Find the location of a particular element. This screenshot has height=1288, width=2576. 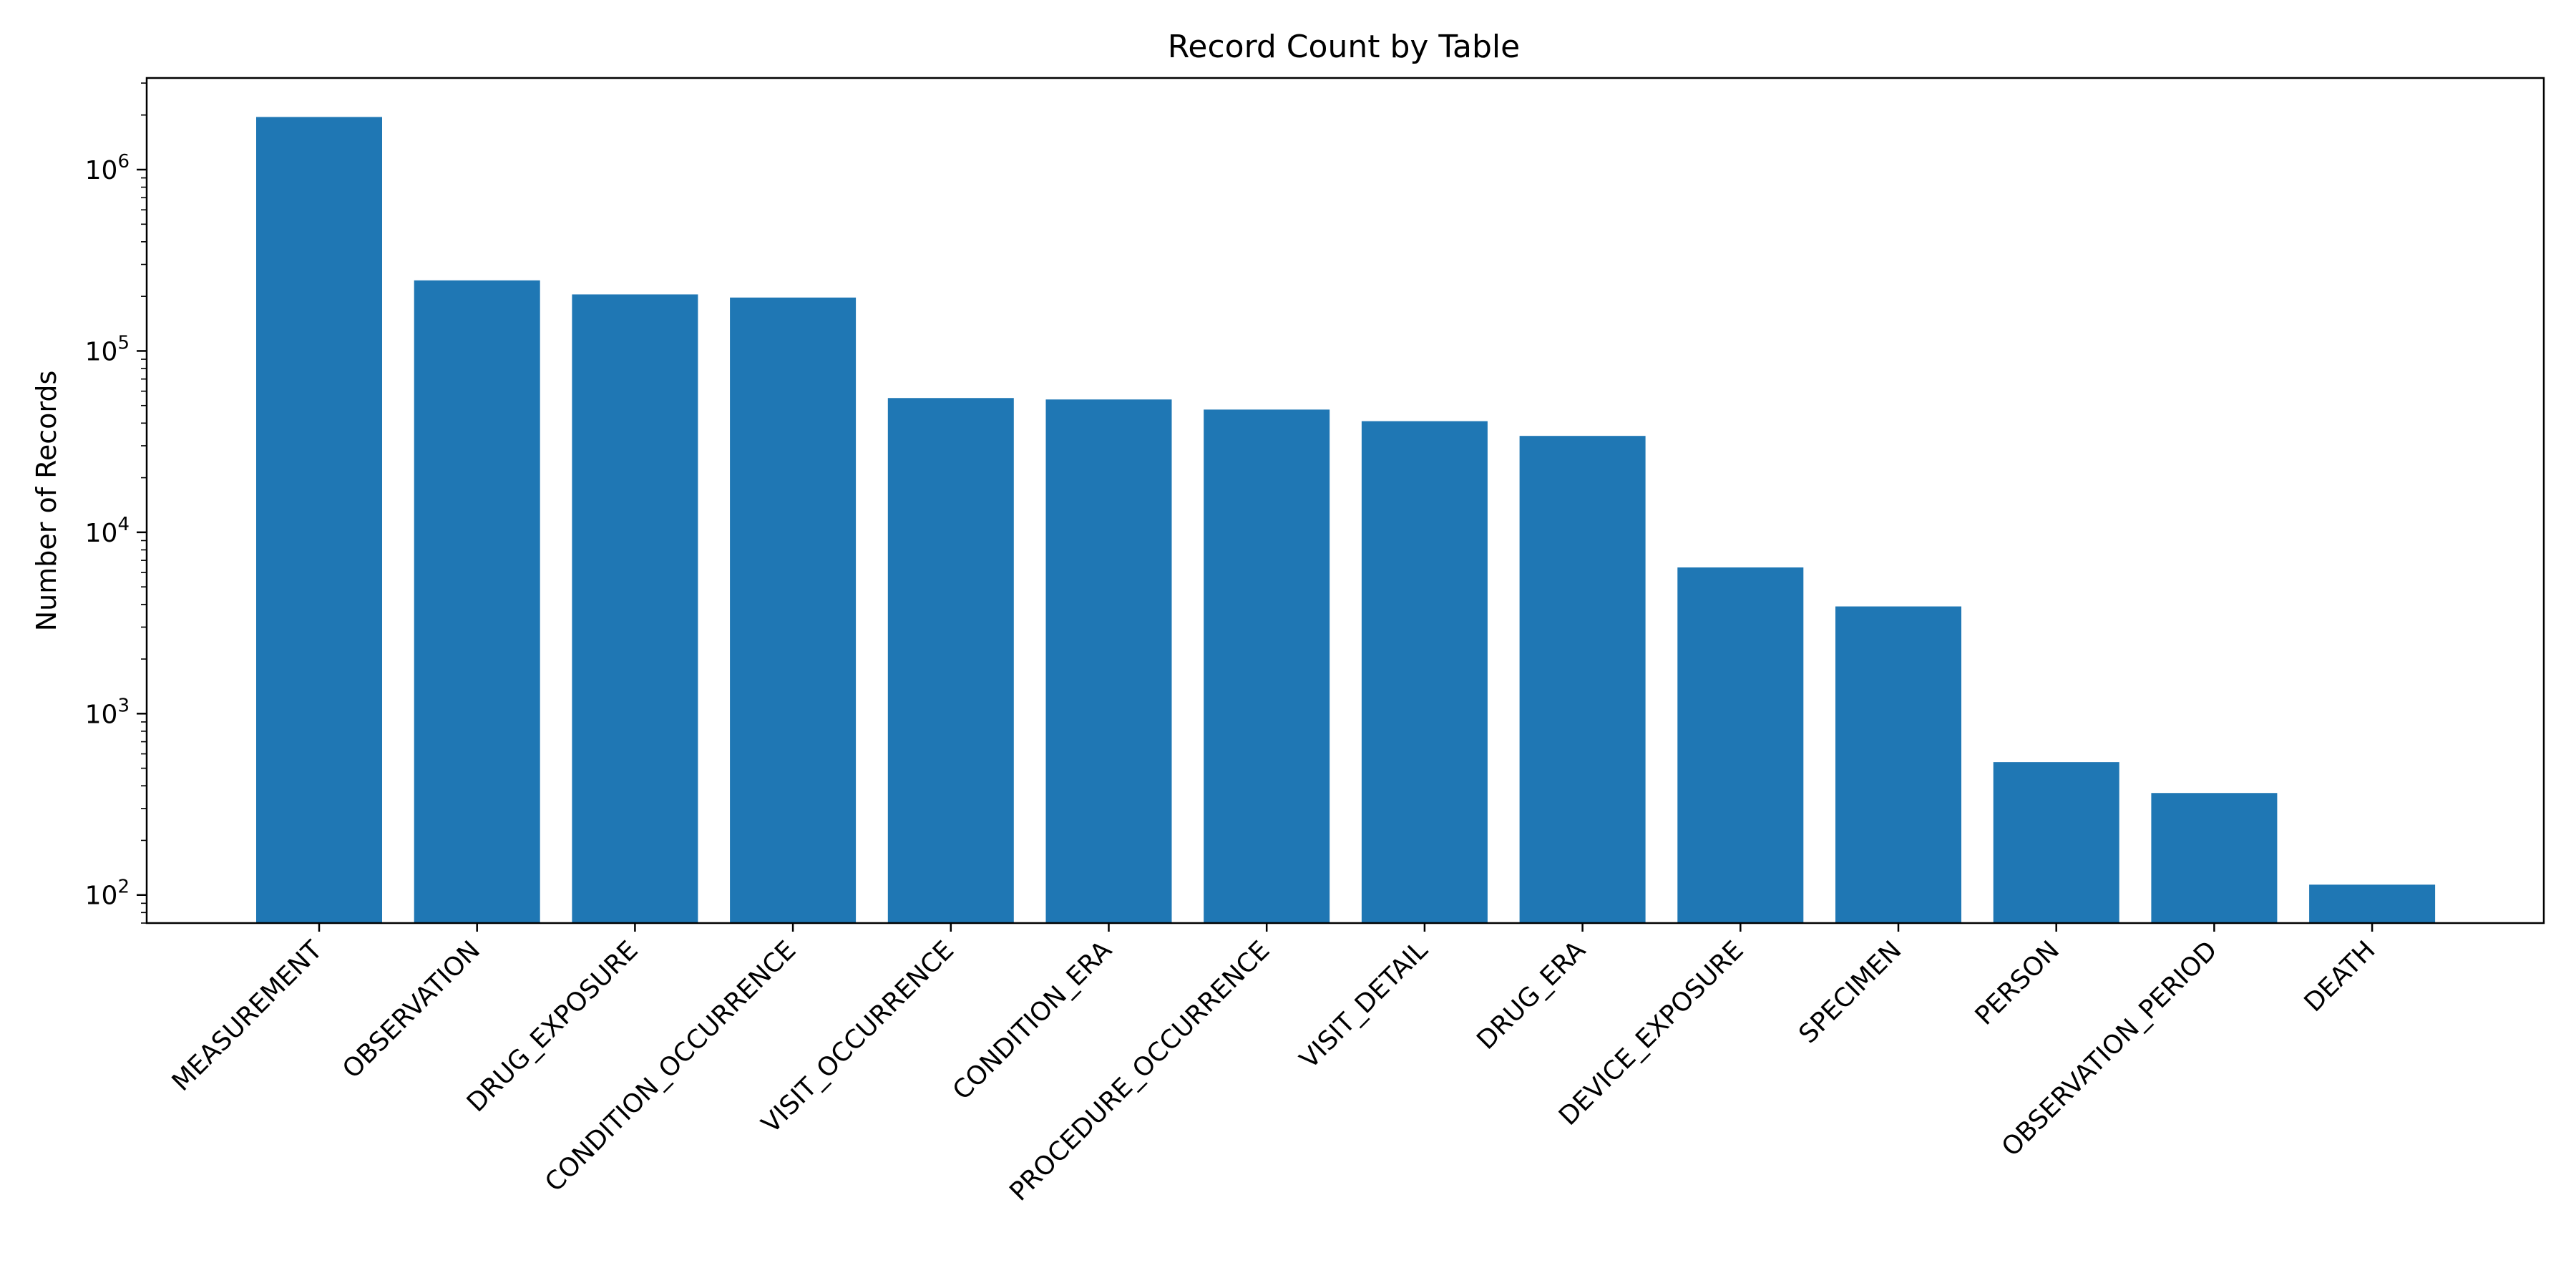

y-axis-label: Number of Records is located at coordinates (46, 501).